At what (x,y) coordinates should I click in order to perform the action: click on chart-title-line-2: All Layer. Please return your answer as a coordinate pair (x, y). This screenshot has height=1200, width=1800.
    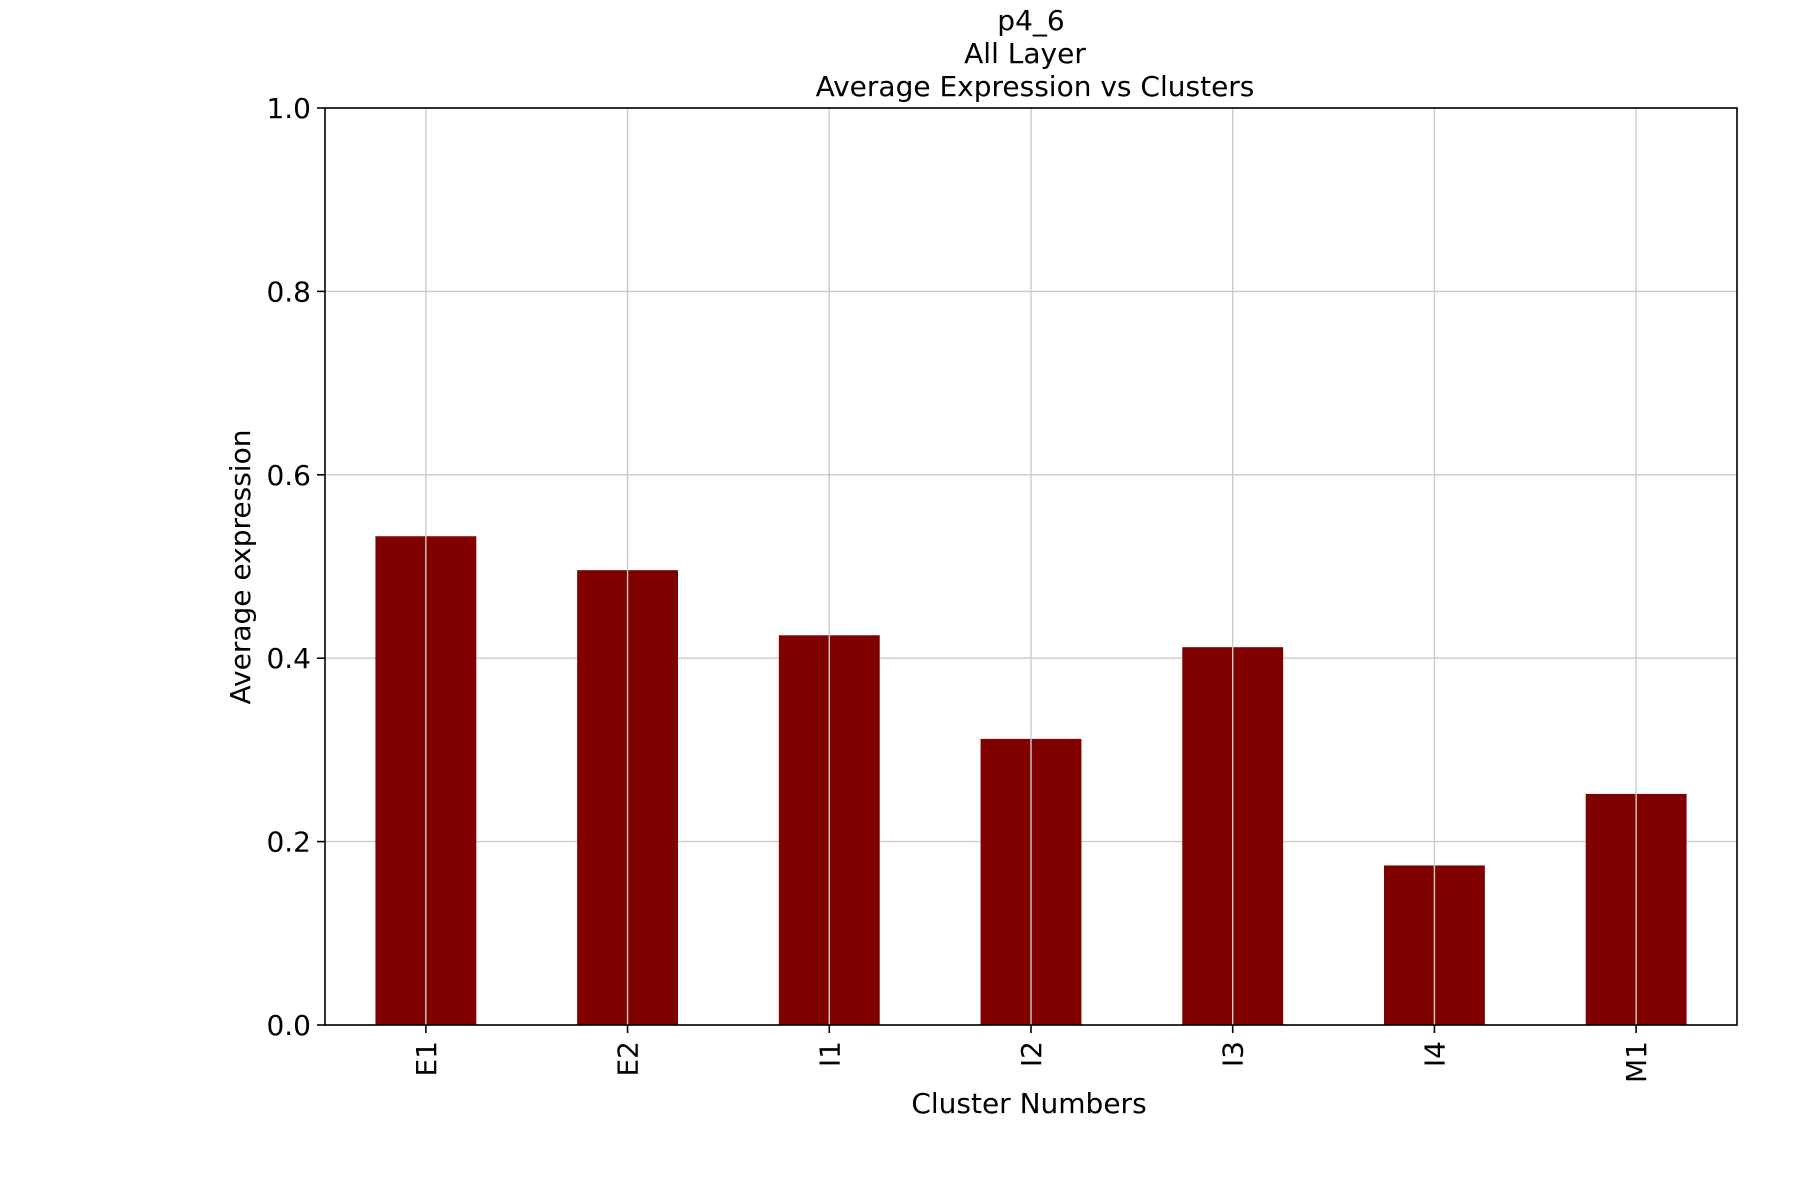
    Looking at the image, I should click on (1025, 53).